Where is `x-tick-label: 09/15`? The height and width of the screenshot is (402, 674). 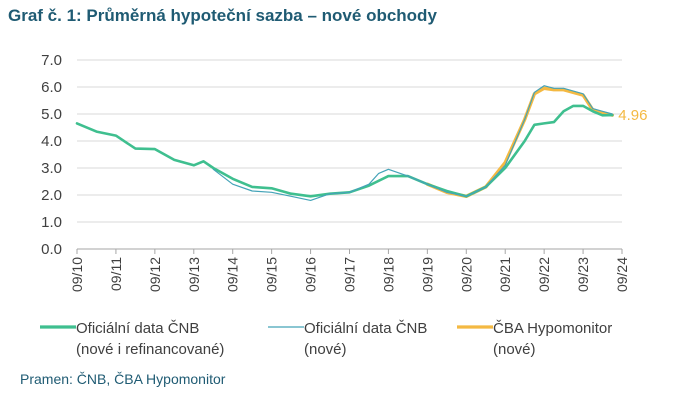 x-tick-label: 09/15 is located at coordinates (272, 274).